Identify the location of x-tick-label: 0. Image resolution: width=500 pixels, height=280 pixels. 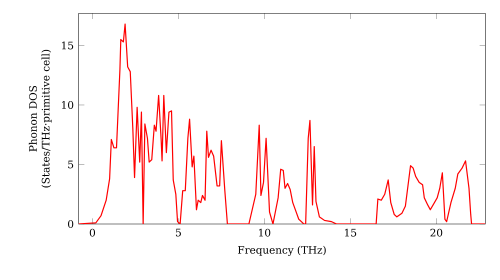
(93, 232).